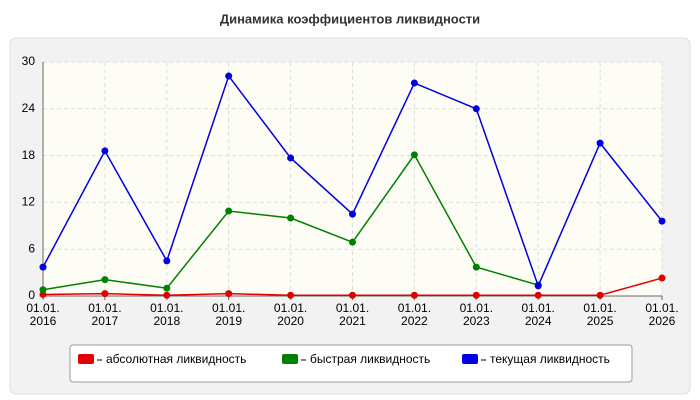 The height and width of the screenshot is (400, 700). I want to click on legend-label: текущая ликвидность, so click(550, 359).